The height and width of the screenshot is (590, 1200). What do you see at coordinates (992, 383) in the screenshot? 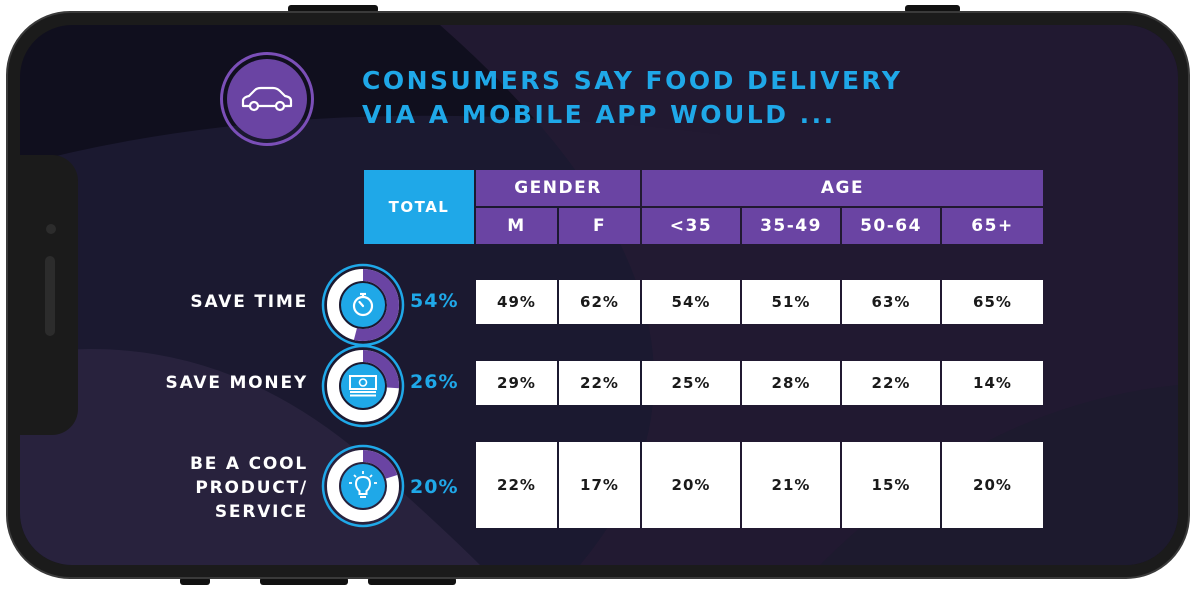
I see `cell-save-money-65-plus: 14%` at bounding box center [992, 383].